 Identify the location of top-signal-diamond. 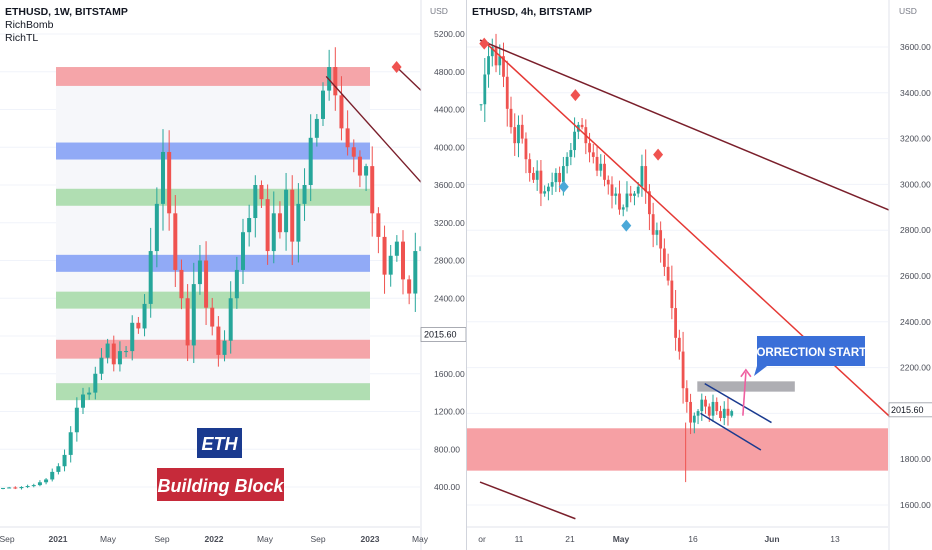
(396, 67).